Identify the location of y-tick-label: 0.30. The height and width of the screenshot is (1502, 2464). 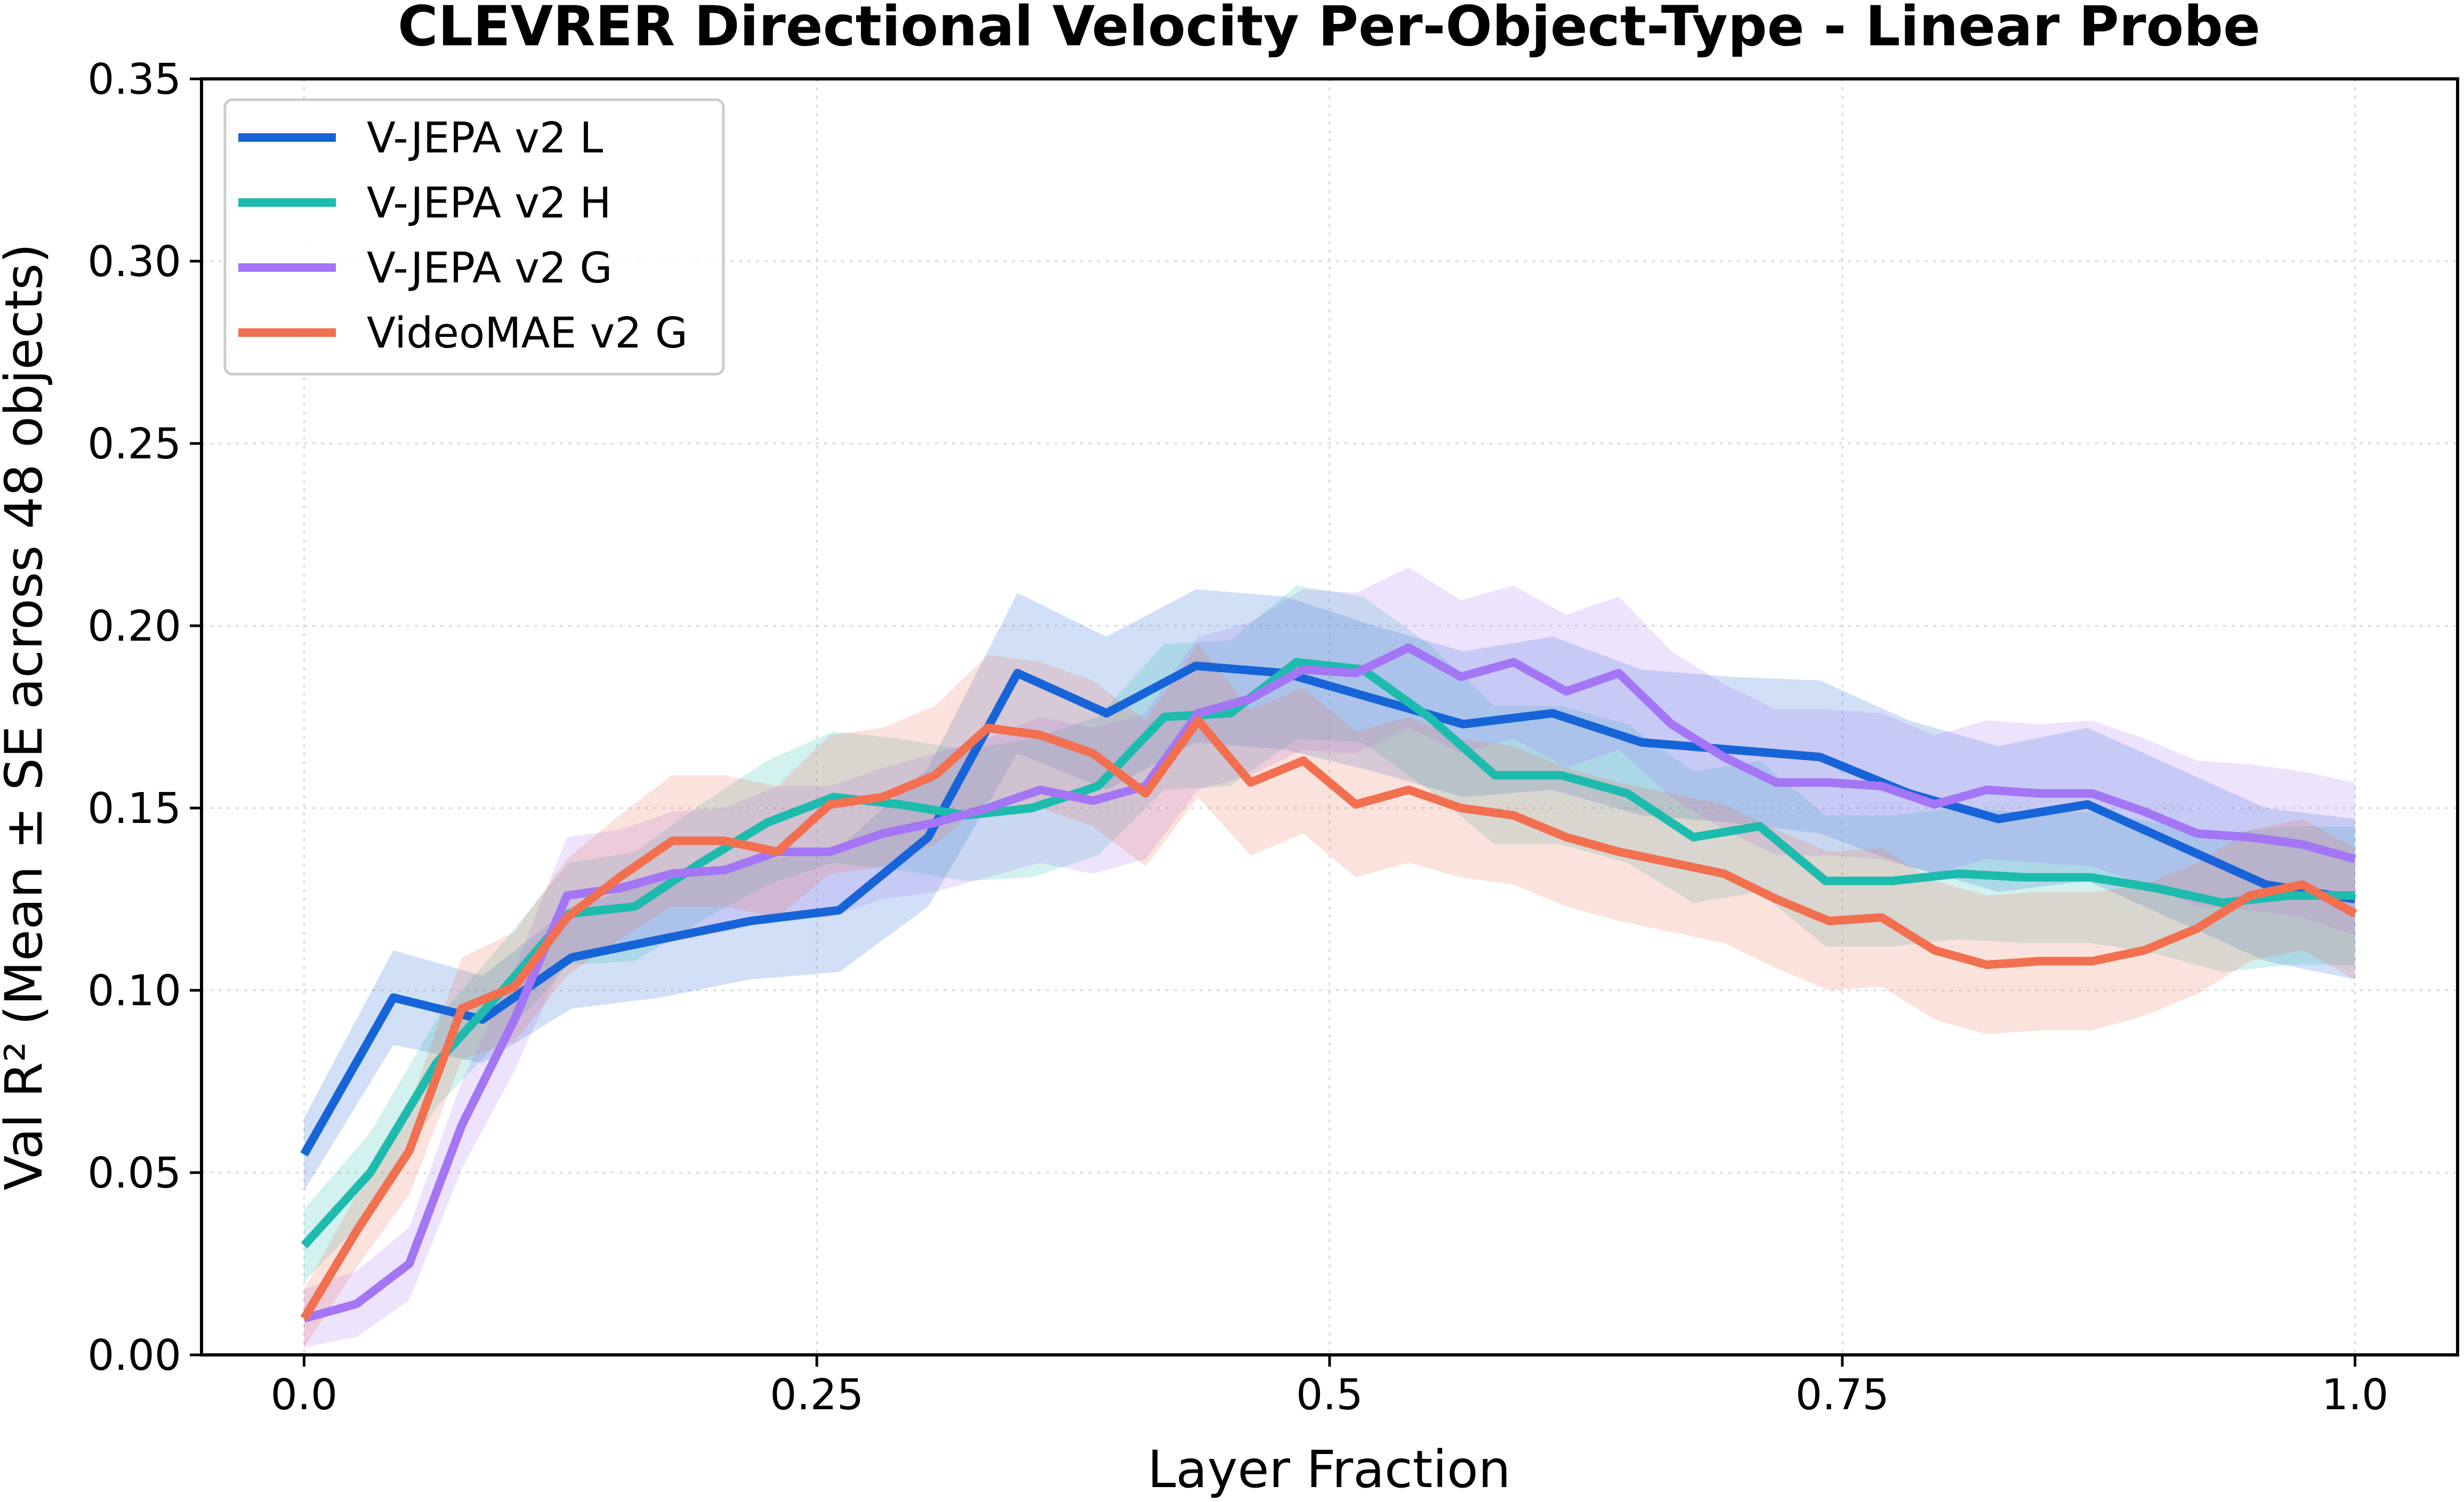
(134, 261).